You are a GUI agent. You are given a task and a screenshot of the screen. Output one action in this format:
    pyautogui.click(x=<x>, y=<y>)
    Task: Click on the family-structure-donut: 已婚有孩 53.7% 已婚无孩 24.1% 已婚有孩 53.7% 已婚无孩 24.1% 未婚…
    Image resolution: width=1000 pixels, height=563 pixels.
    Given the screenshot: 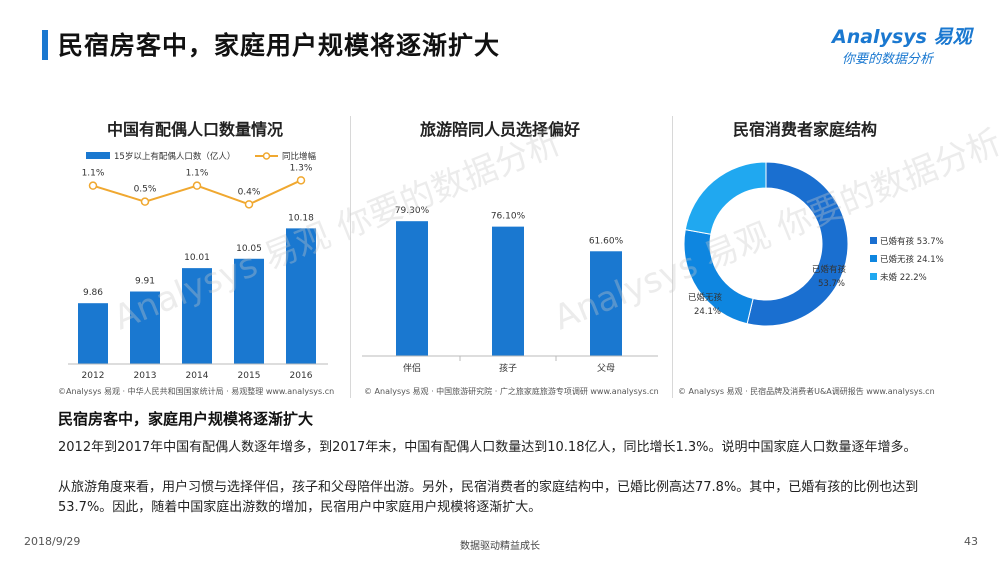 What is the action you would take?
    pyautogui.click(x=813, y=244)
    